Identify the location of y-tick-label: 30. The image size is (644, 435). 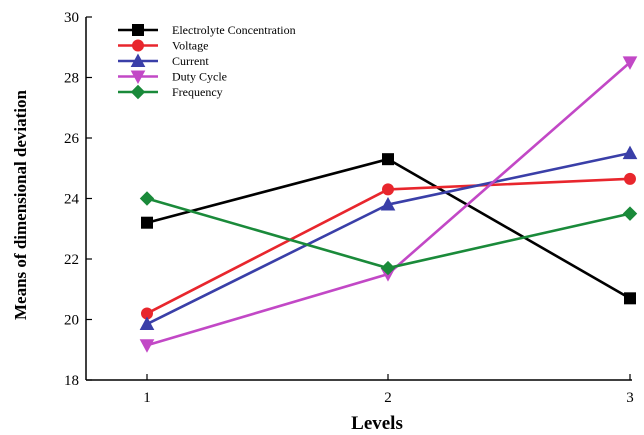
(71, 18).